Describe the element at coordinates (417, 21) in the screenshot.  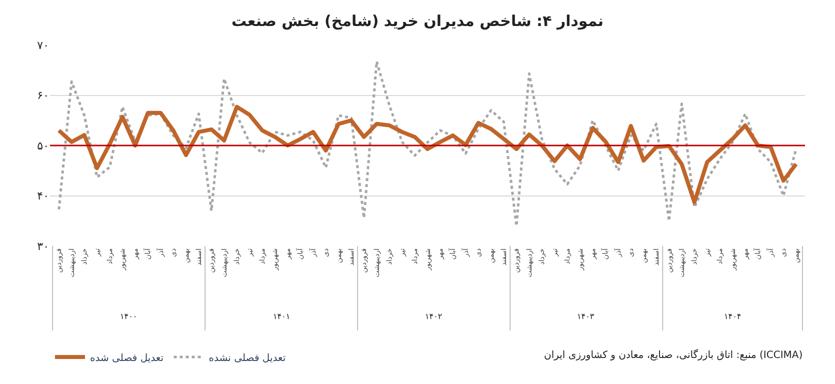
I see `chart-title: نمودار ۴: شاخص مدیران خرید (شامخ) بخش صنعت` at that location.